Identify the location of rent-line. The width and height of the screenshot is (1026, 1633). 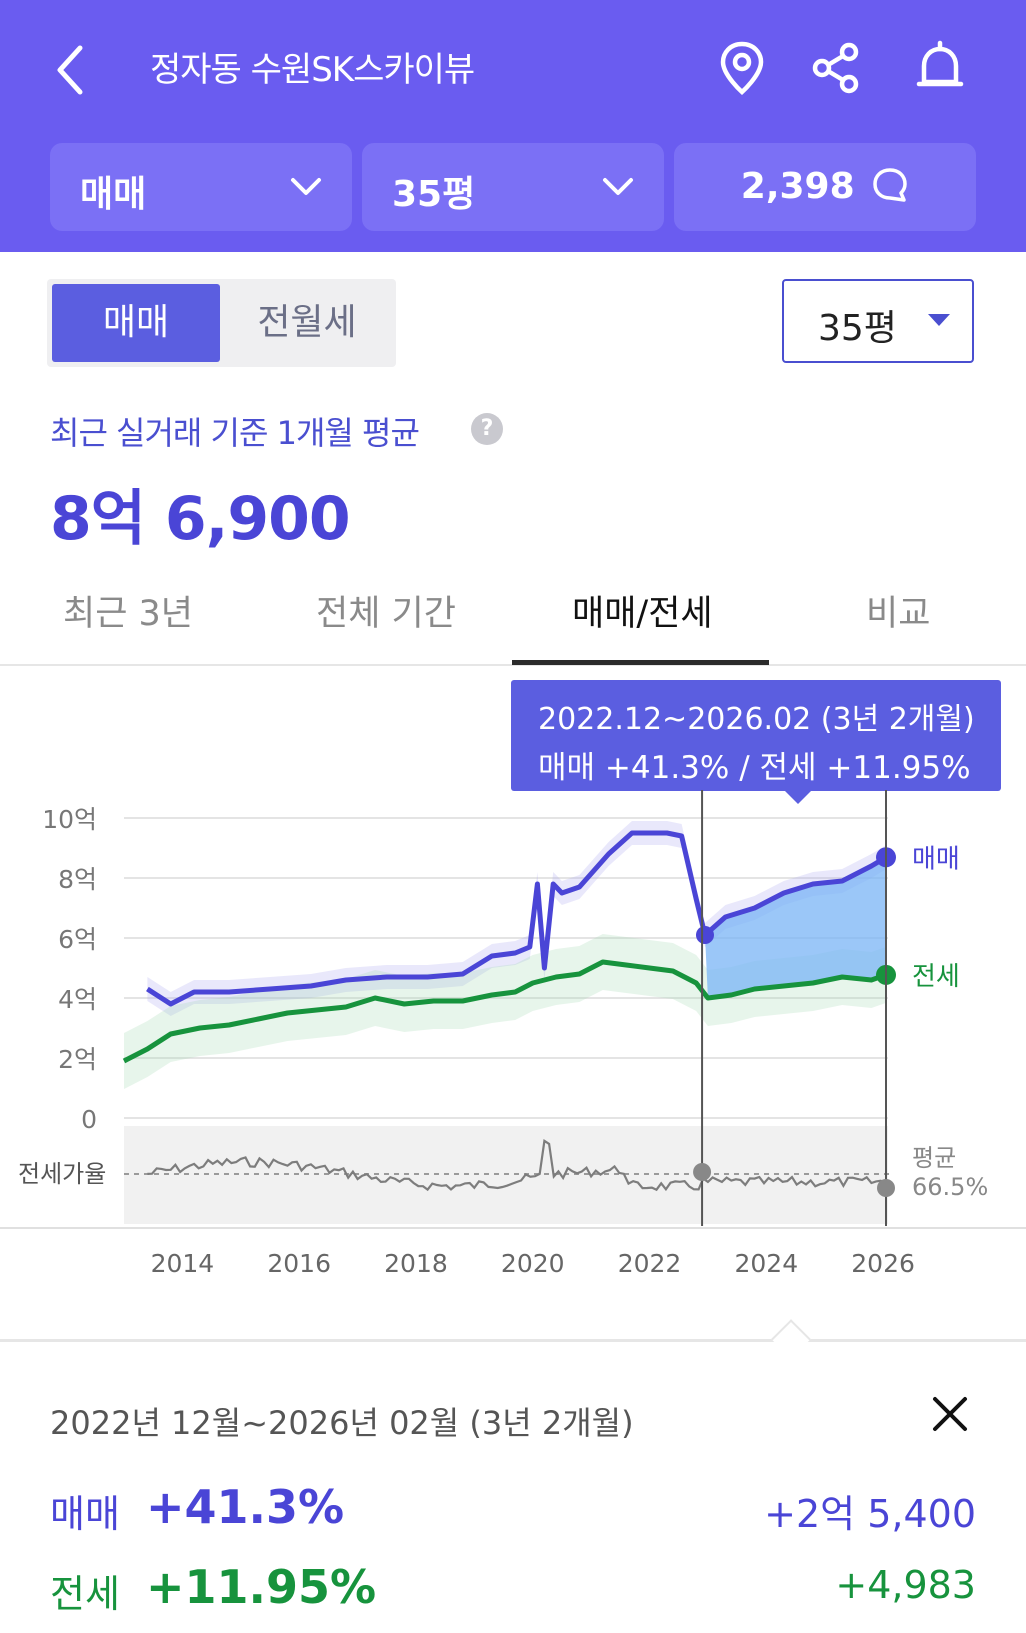
(504, 1011).